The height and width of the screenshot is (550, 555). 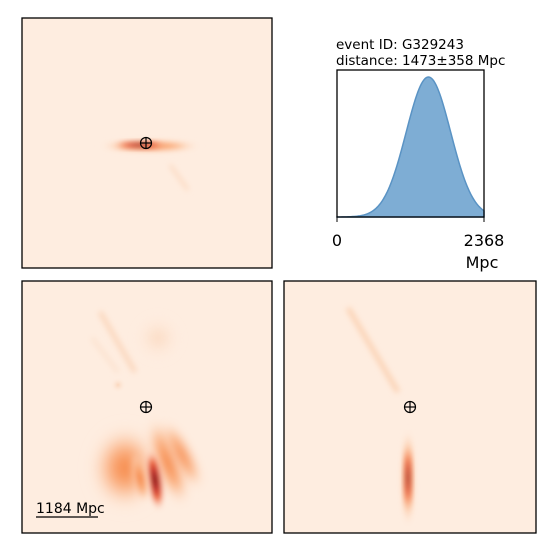 I want to click on distance-plot-frame, so click(x=410, y=143).